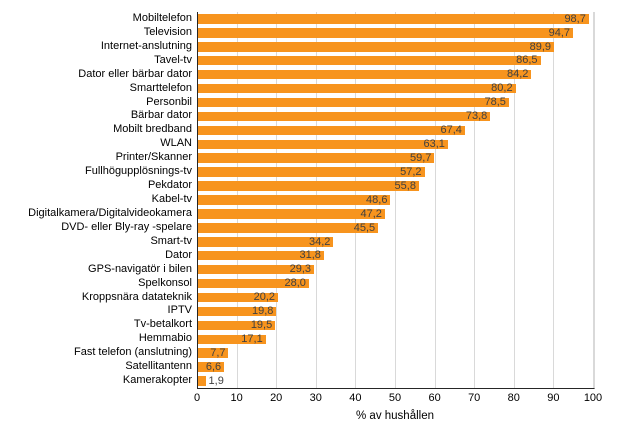 This screenshot has width=618, height=447. Describe the element at coordinates (495, 102) in the screenshot. I see `value-label: 78,5` at that location.